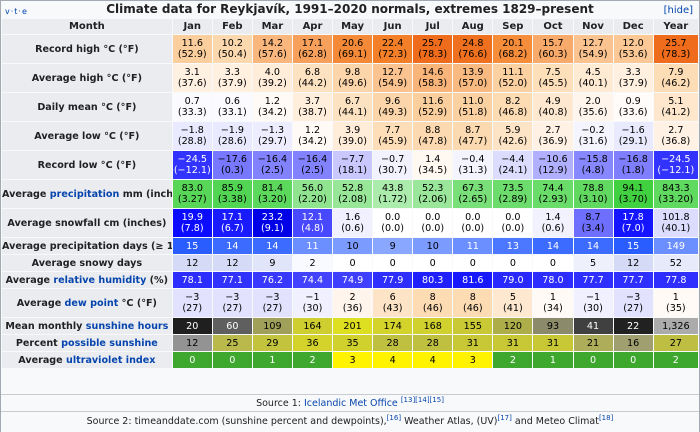 This screenshot has width=700, height=432. Describe the element at coordinates (272, 188) in the screenshot. I see `cell-value: 81.4` at that location.